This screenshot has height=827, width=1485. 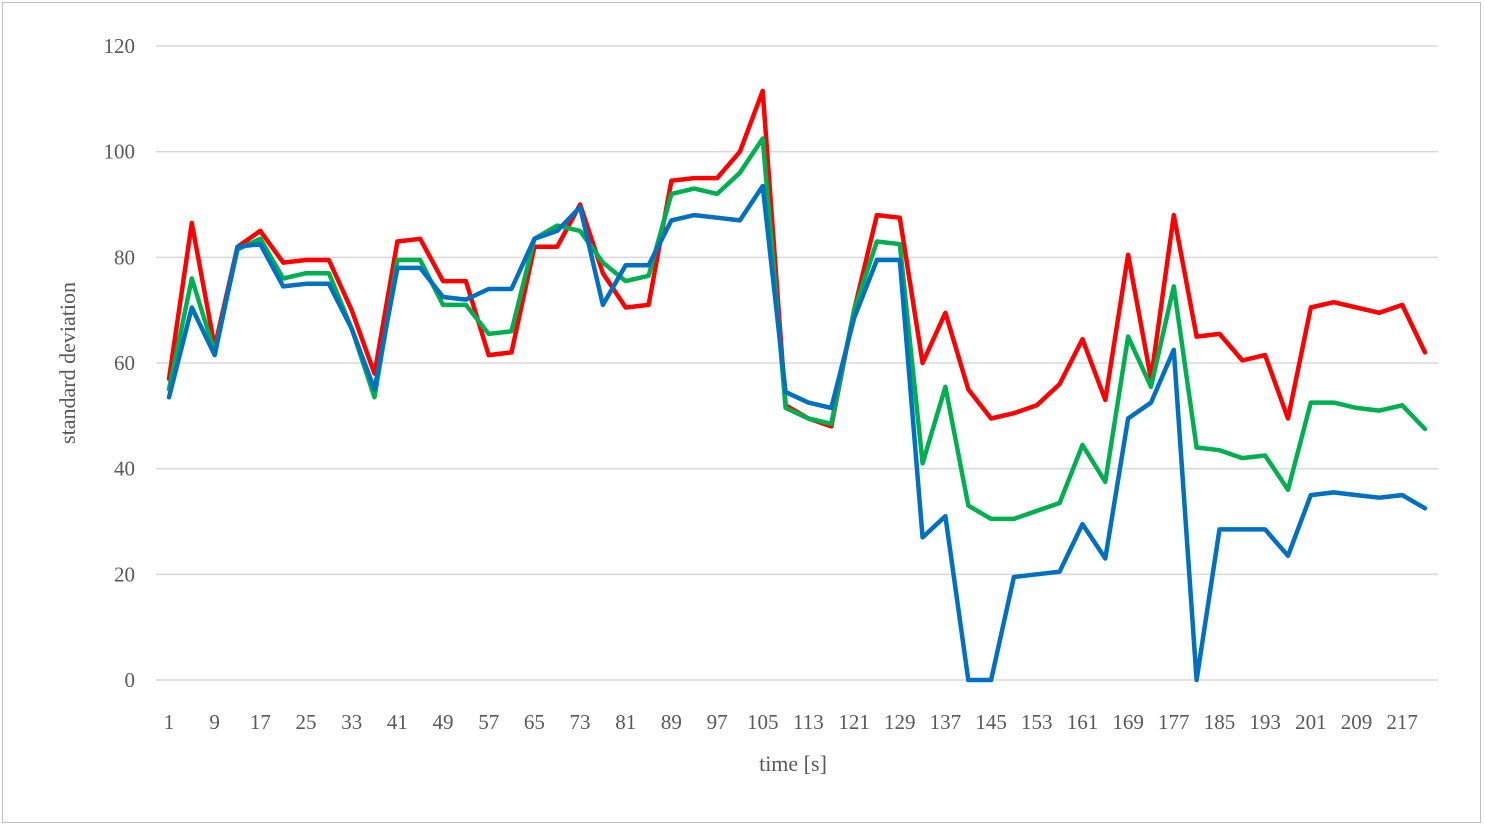 What do you see at coordinates (488, 722) in the screenshot?
I see `x-tick-label: 57` at bounding box center [488, 722].